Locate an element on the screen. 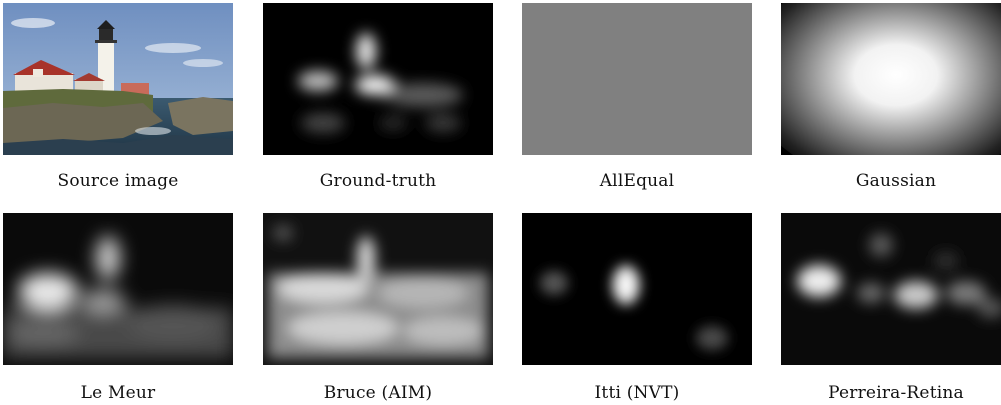  ground-truth-map is located at coordinates (378, 79).